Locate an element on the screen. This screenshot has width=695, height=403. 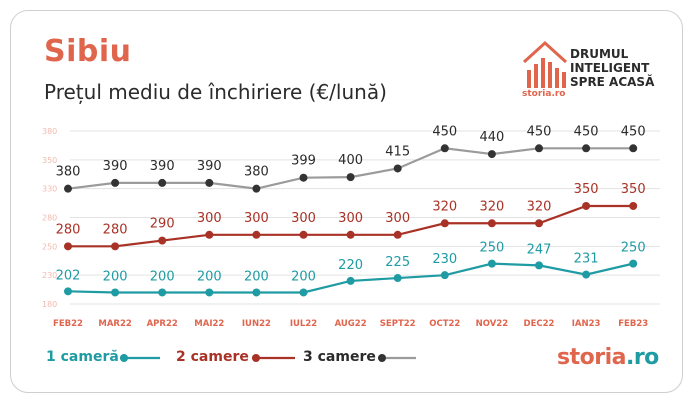
data-label: 400 is located at coordinates (350, 160).